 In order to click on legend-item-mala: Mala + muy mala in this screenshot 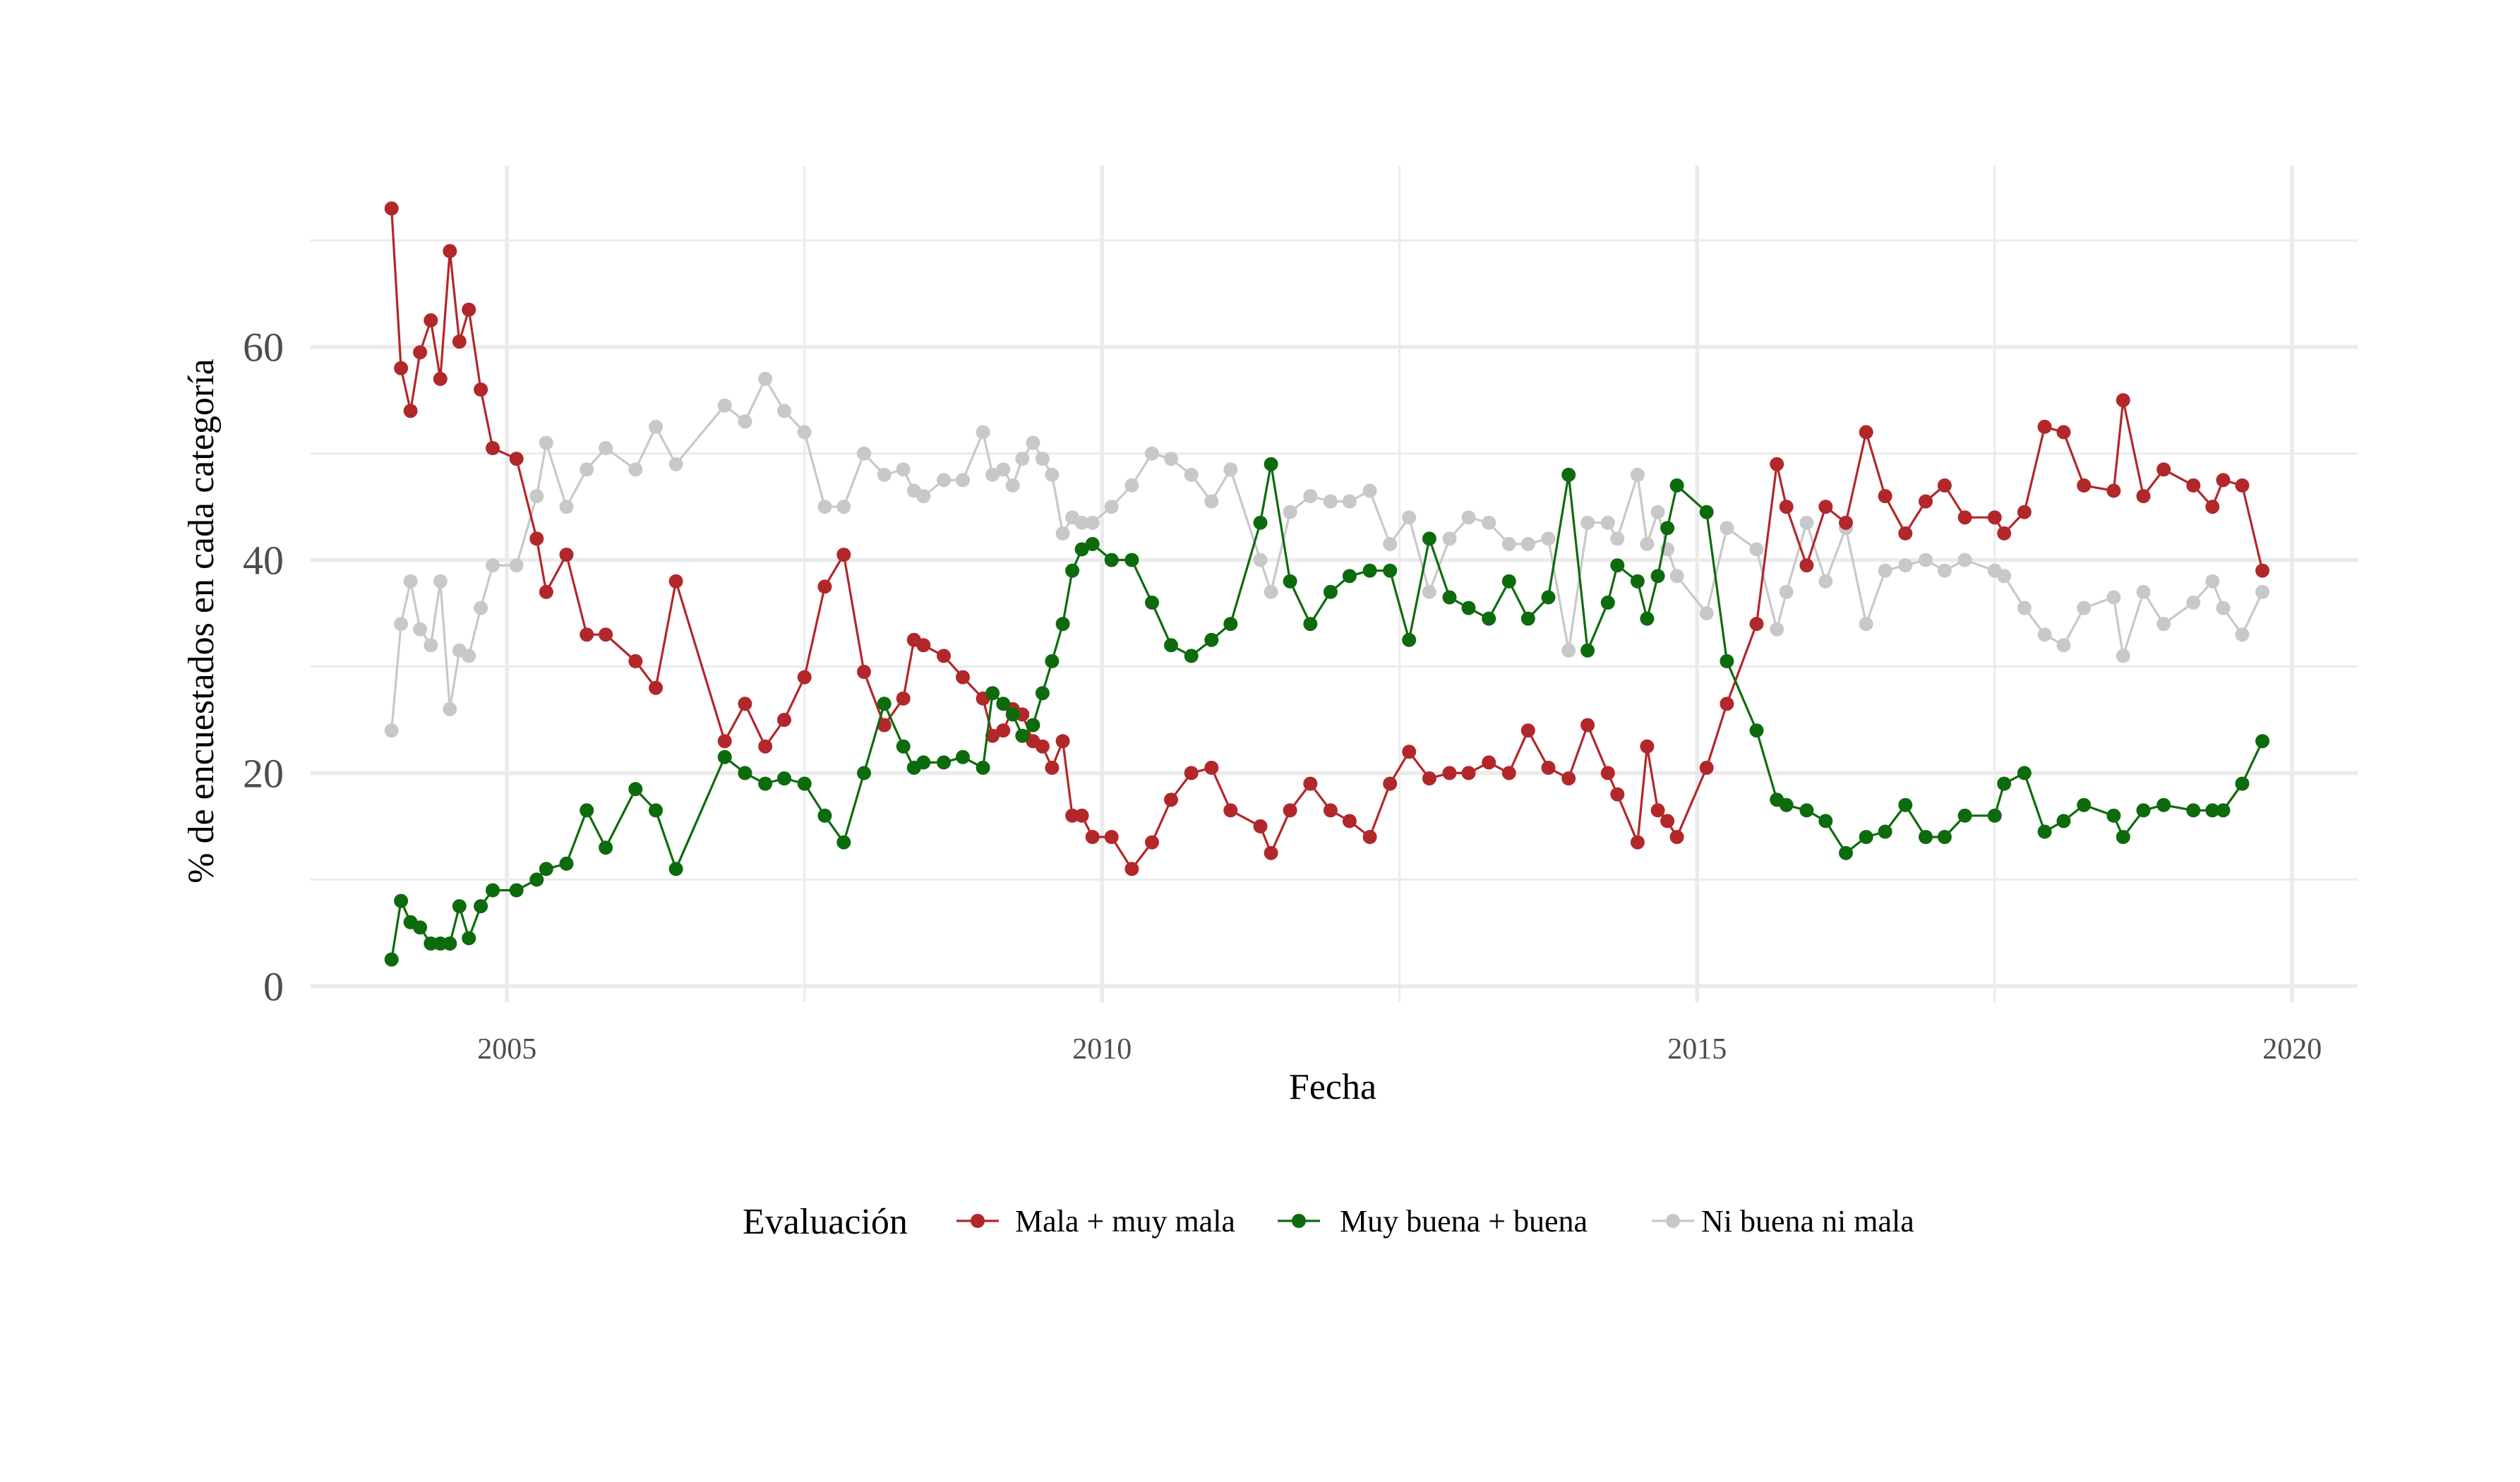, I will do `click(1096, 1221)`.